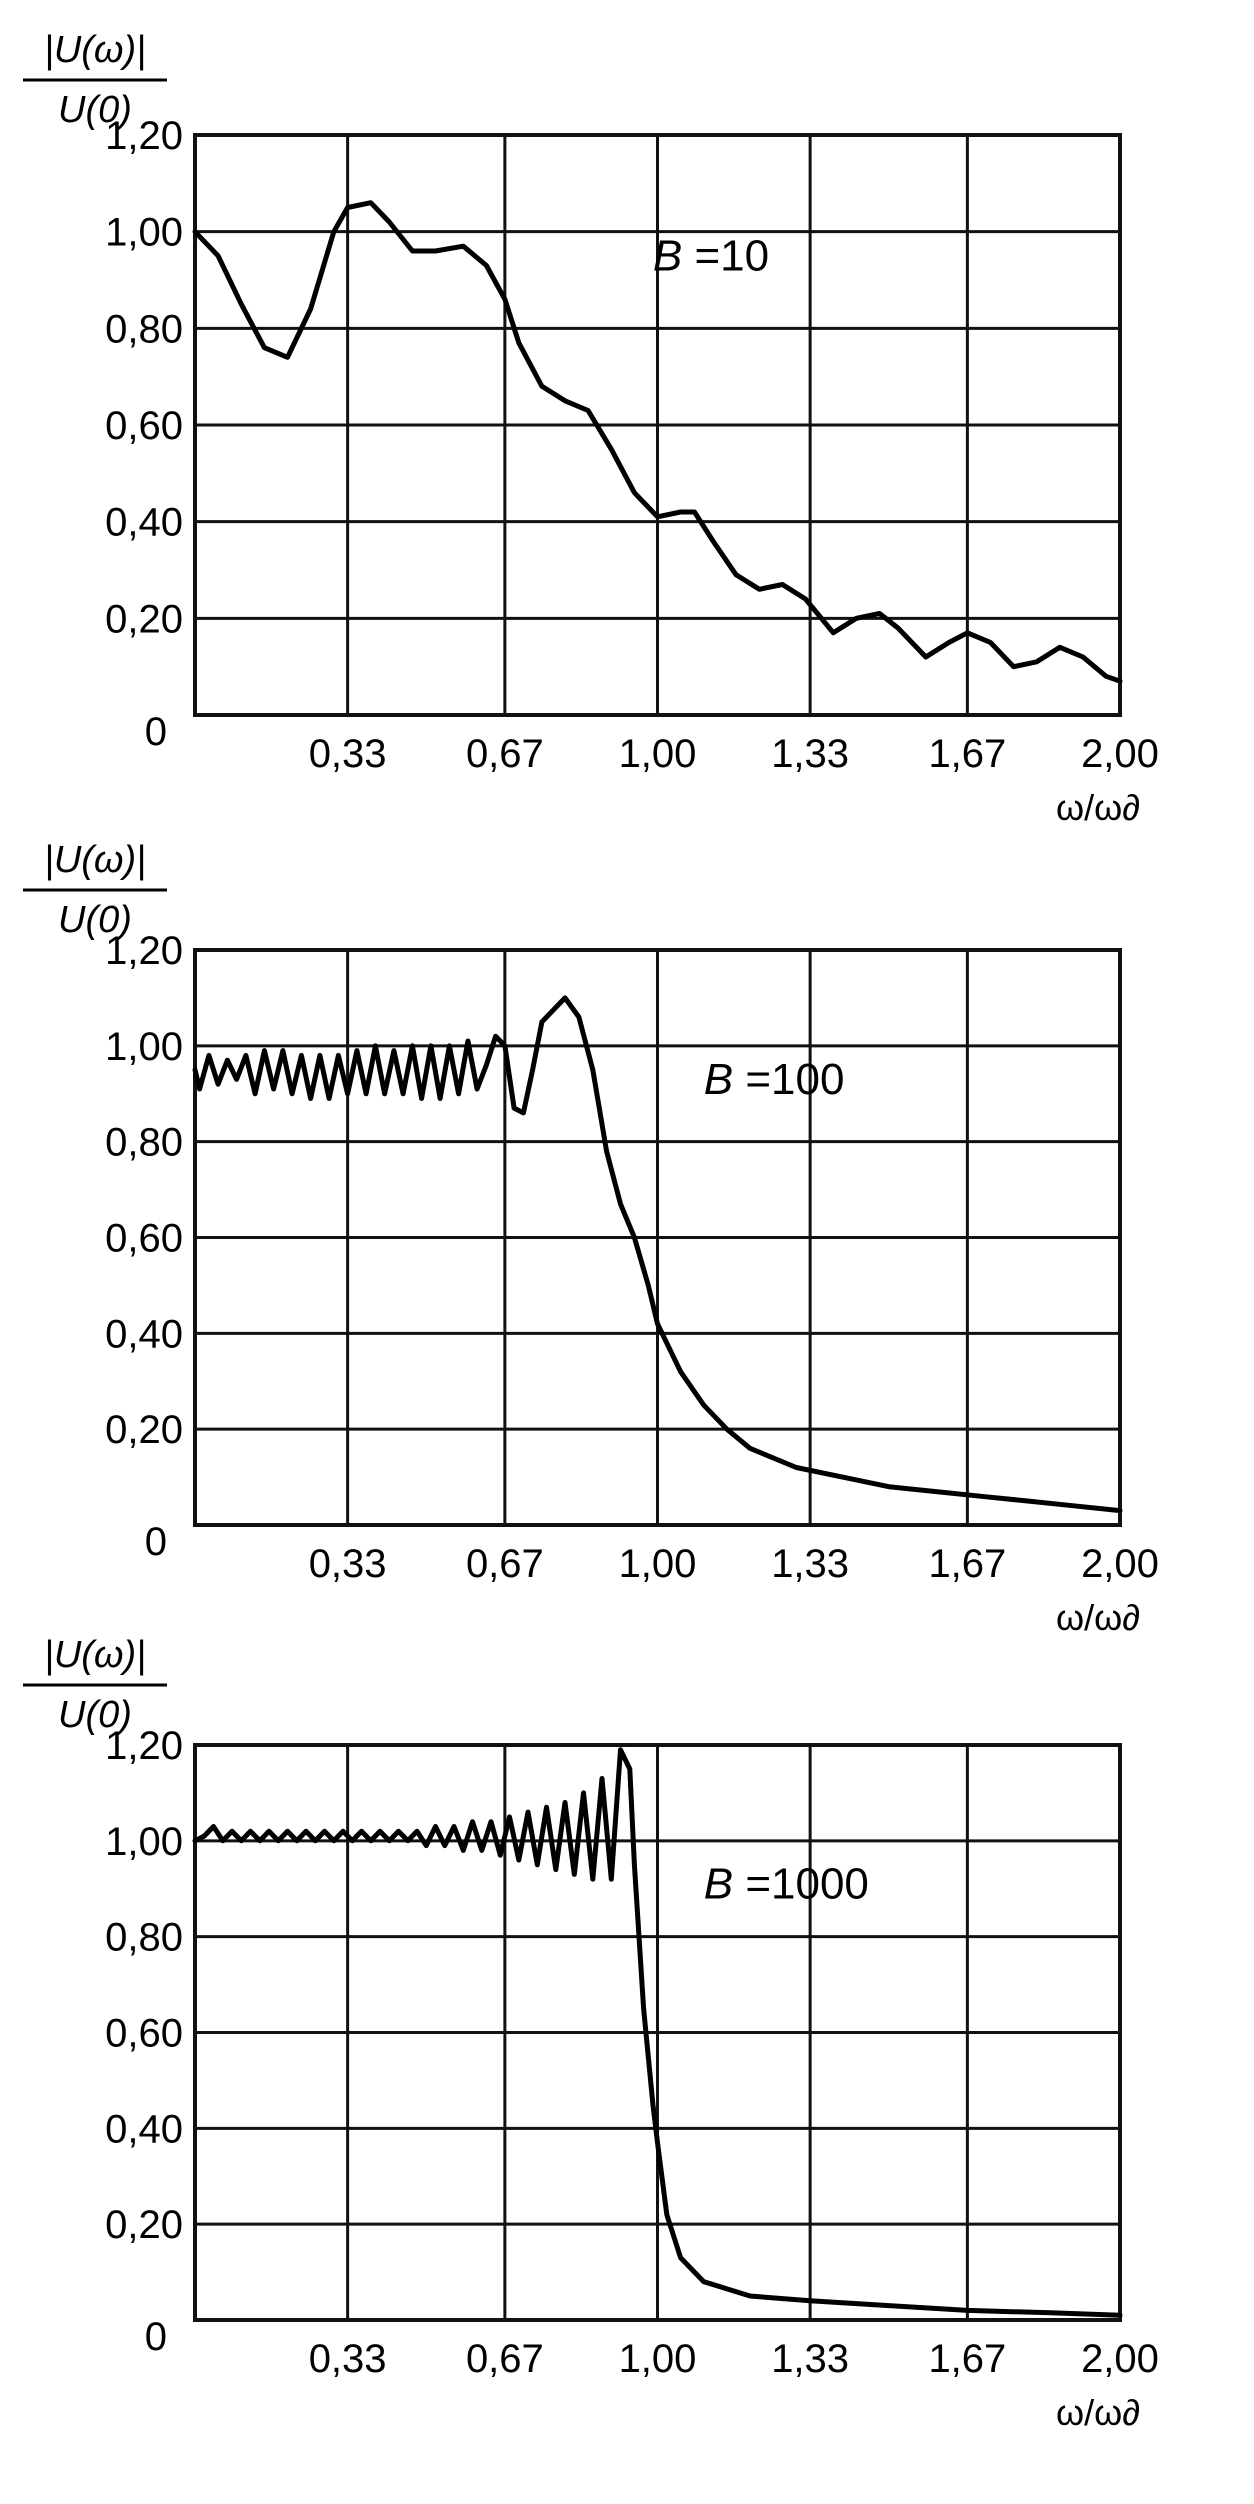 This screenshot has width=1254, height=2504. What do you see at coordinates (774, 1079) in the screenshot?
I see `parameter-annotation: B =100` at bounding box center [774, 1079].